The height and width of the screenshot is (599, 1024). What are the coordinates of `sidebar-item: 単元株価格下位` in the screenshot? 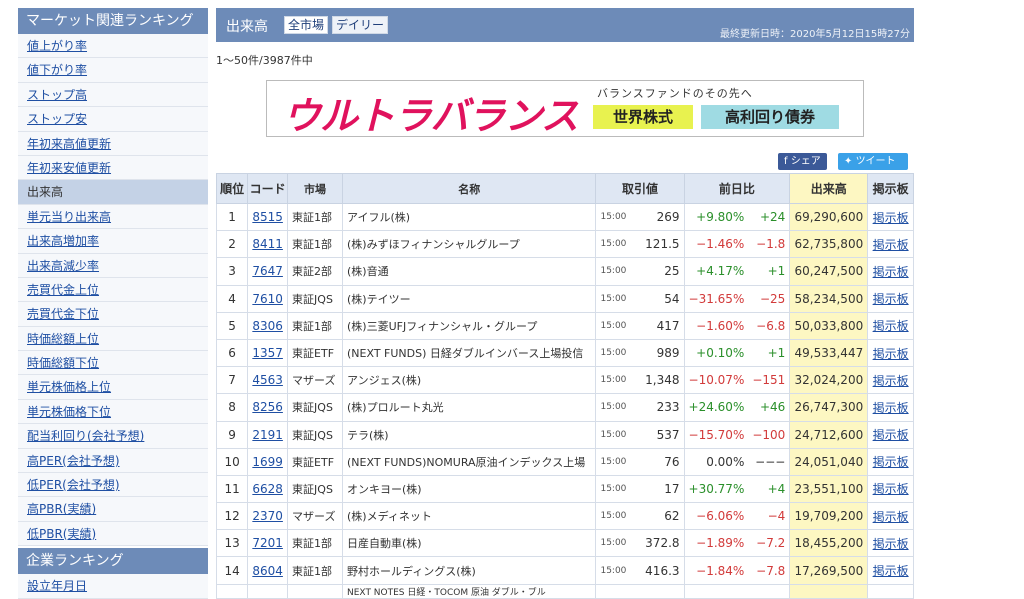 It's located at (113, 412).